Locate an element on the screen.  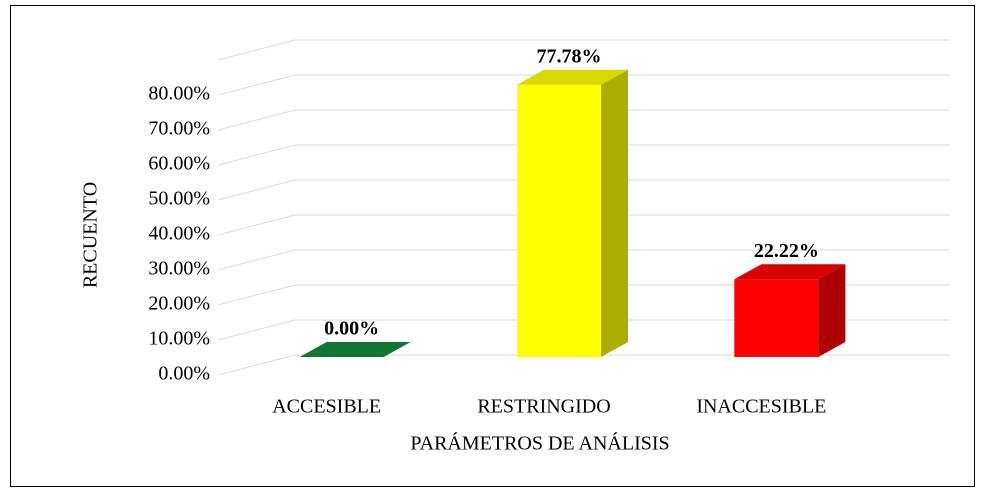
y-tick-label: 60.00% is located at coordinates (179, 164).